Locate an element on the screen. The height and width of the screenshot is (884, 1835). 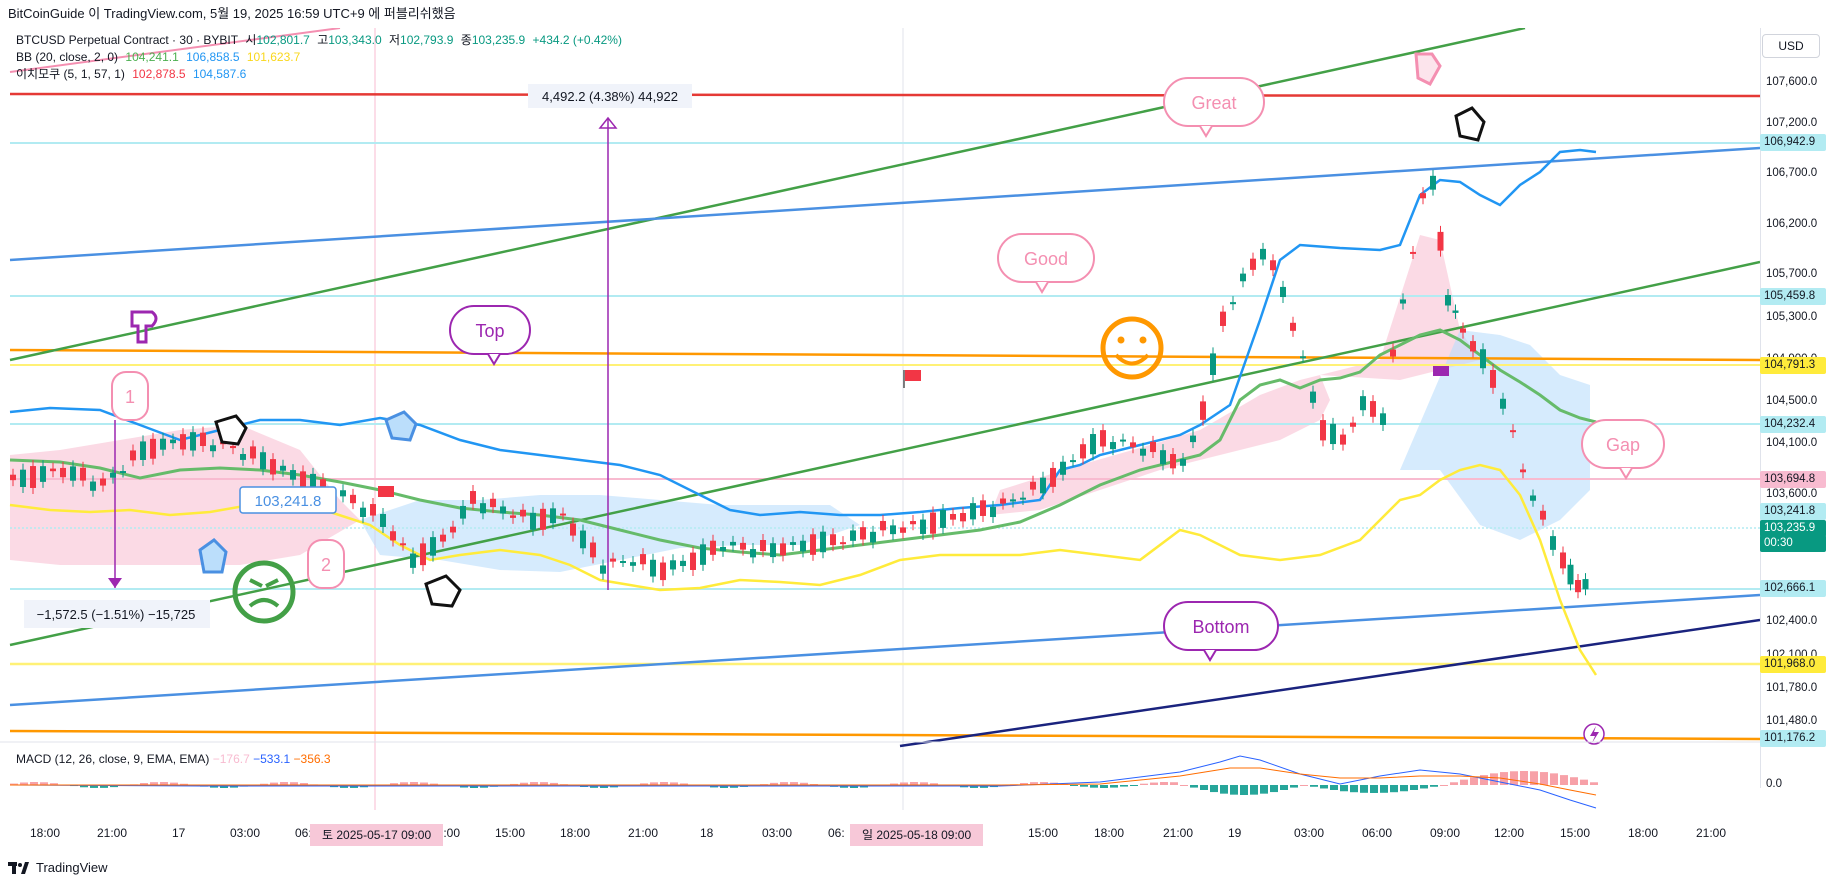
time-label: 12:00 is located at coordinates (1509, 833).